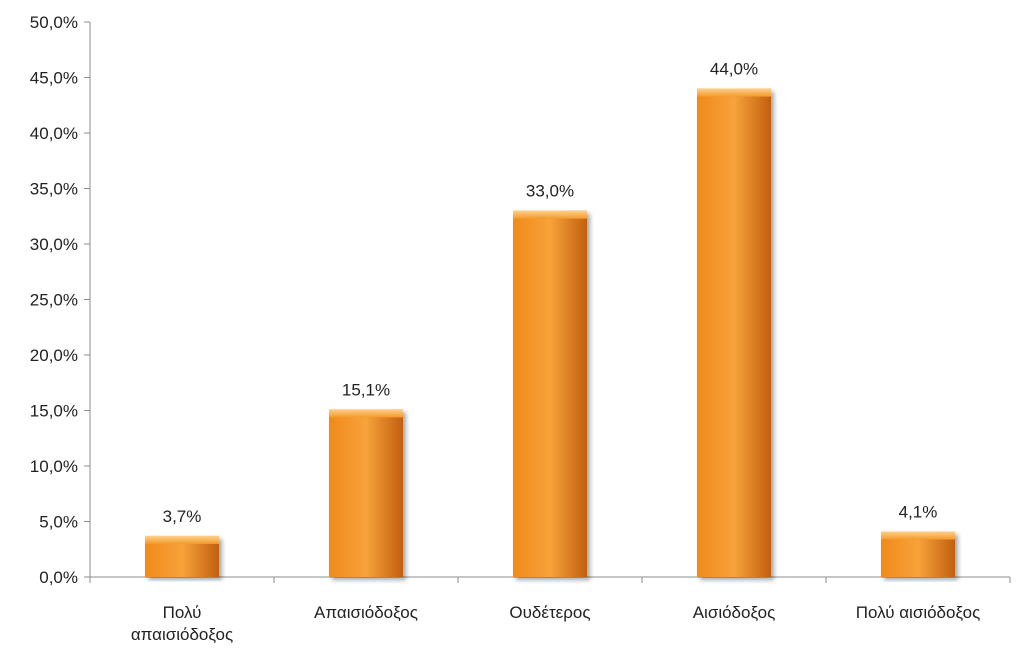 This screenshot has height=653, width=1017. What do you see at coordinates (54, 22) in the screenshot?
I see `y-tick-label: 50,0%` at bounding box center [54, 22].